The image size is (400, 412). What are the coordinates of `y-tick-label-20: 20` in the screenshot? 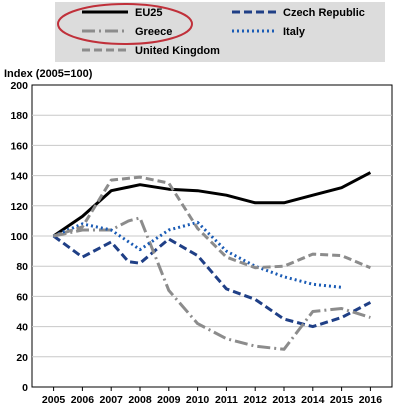 It's located at (22, 358).